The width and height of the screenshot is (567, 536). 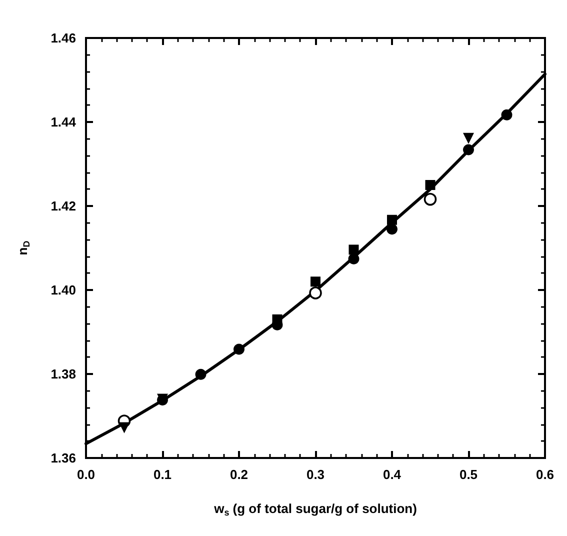 I want to click on y-tick-label: 1.44, so click(x=63, y=122).